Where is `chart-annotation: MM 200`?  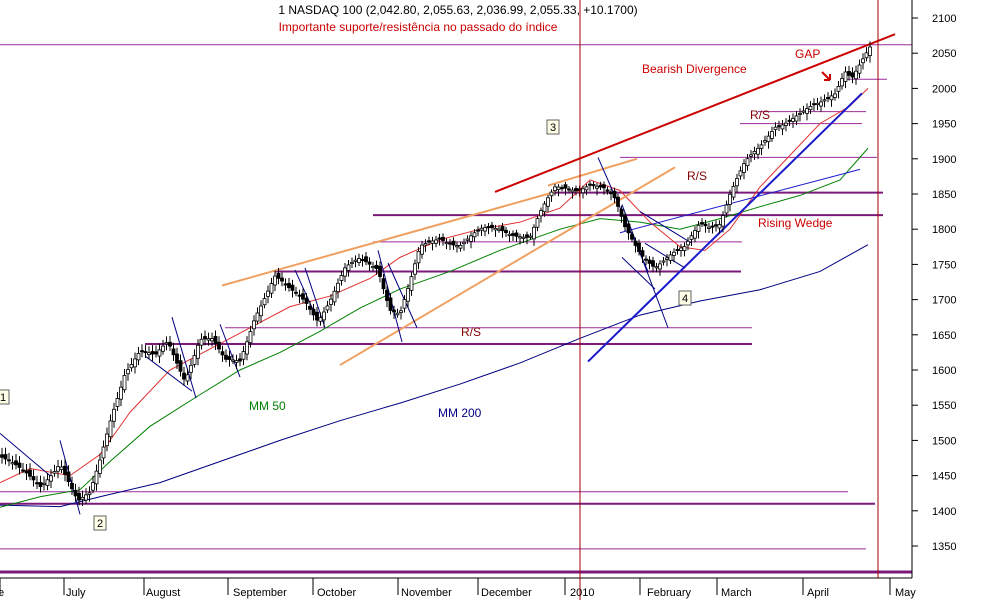 chart-annotation: MM 200 is located at coordinates (460, 413).